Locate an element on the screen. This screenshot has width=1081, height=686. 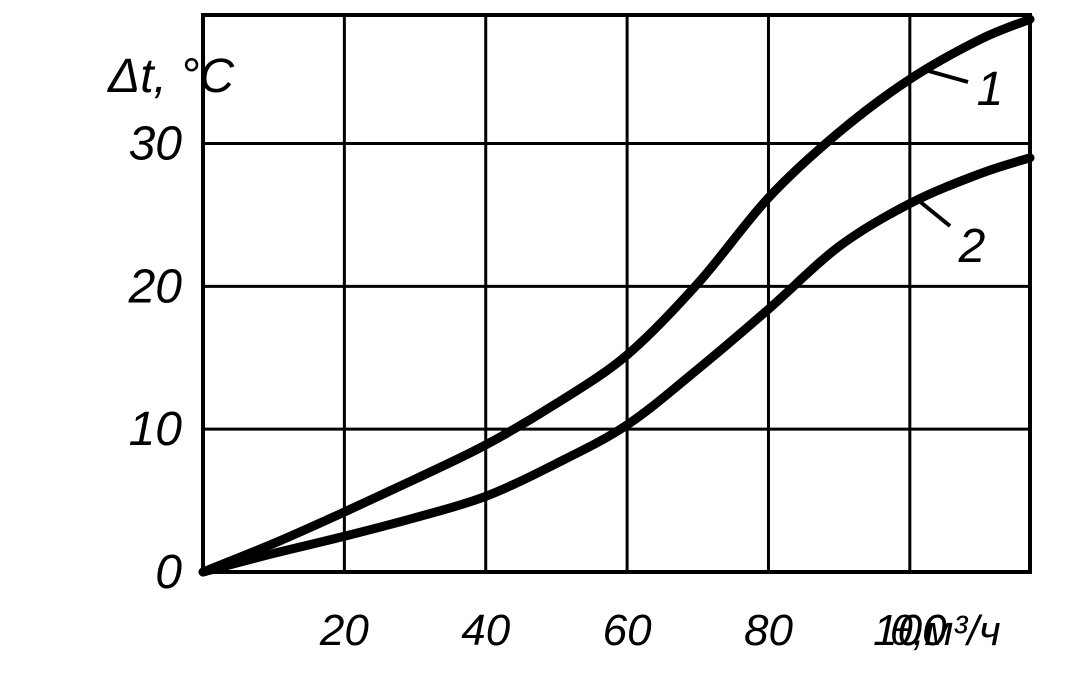
x-axis-label: θ,м³/ч is located at coordinates (945, 630).